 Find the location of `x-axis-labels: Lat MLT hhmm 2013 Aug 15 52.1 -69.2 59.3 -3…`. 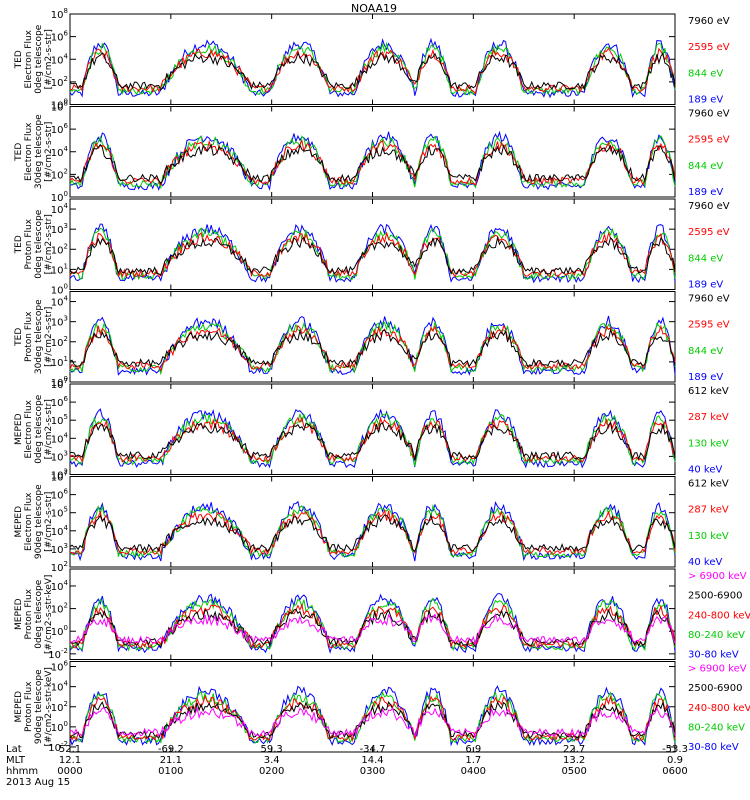

x-axis-labels: Lat MLT hhmm 2013 Aug 15 52.1 -69.2 59.3 -3… is located at coordinates (347, 766).